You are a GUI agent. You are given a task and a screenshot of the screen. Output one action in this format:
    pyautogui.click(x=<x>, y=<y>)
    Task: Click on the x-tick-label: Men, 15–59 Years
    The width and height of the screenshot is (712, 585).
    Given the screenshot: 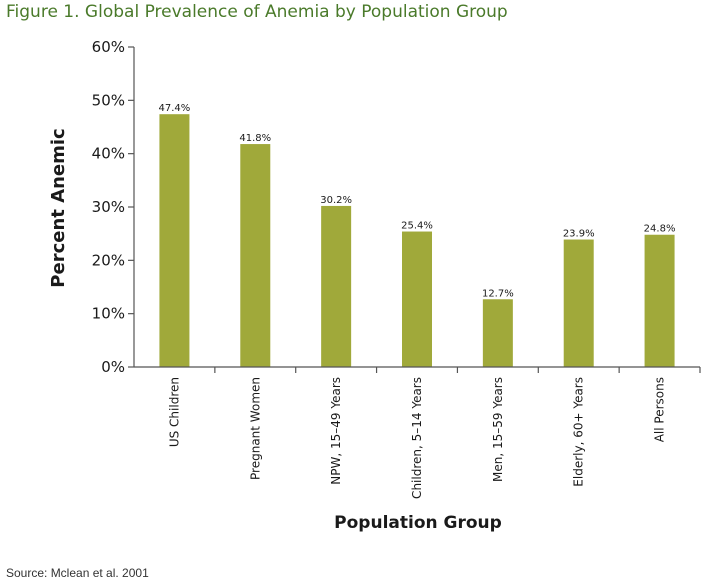 What is the action you would take?
    pyautogui.click(x=498, y=429)
    